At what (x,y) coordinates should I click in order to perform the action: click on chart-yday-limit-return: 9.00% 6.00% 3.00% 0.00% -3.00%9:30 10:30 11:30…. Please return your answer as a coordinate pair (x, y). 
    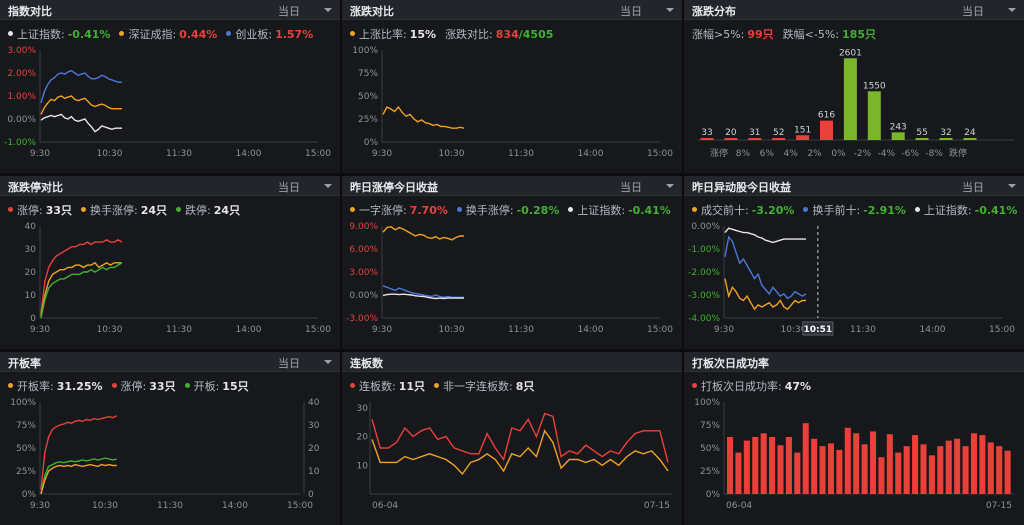
    Looking at the image, I should click on (512, 284).